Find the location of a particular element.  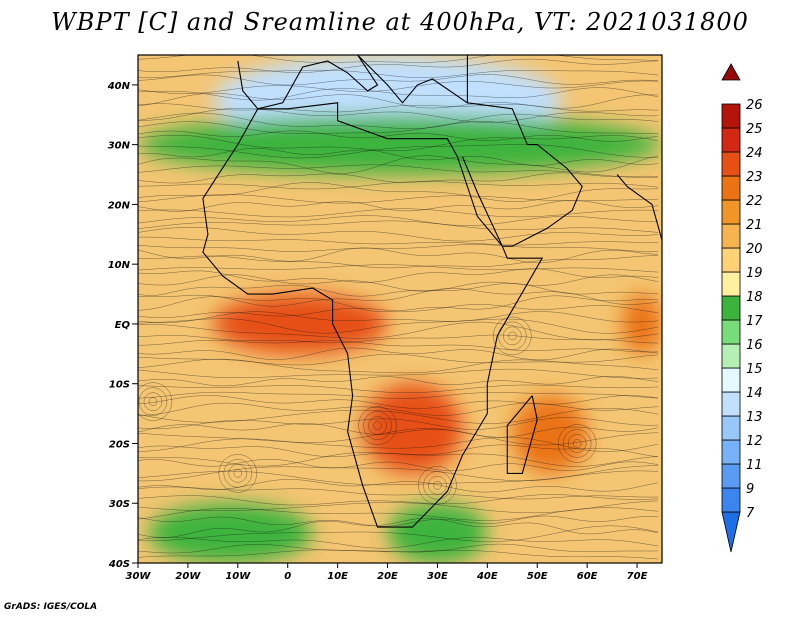

lat-tick-label: 10N is located at coordinates (119, 265).